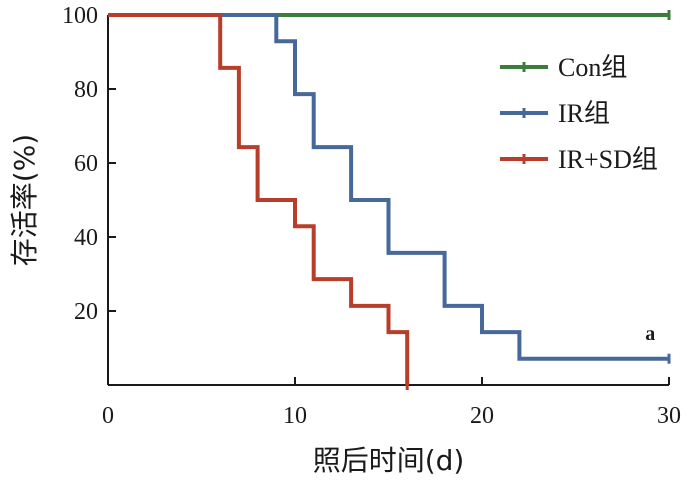 The width and height of the screenshot is (700, 480). I want to click on legend-label: IR组, so click(584, 113).